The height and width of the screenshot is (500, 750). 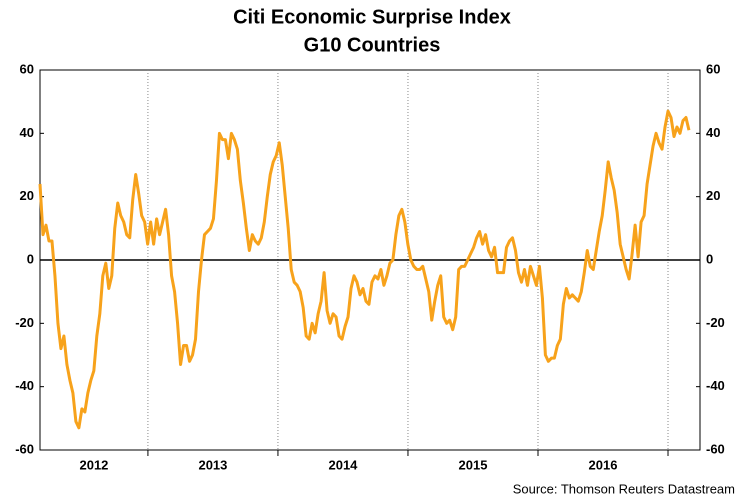 I want to click on y2-tick-label: 40, so click(x=713, y=132).